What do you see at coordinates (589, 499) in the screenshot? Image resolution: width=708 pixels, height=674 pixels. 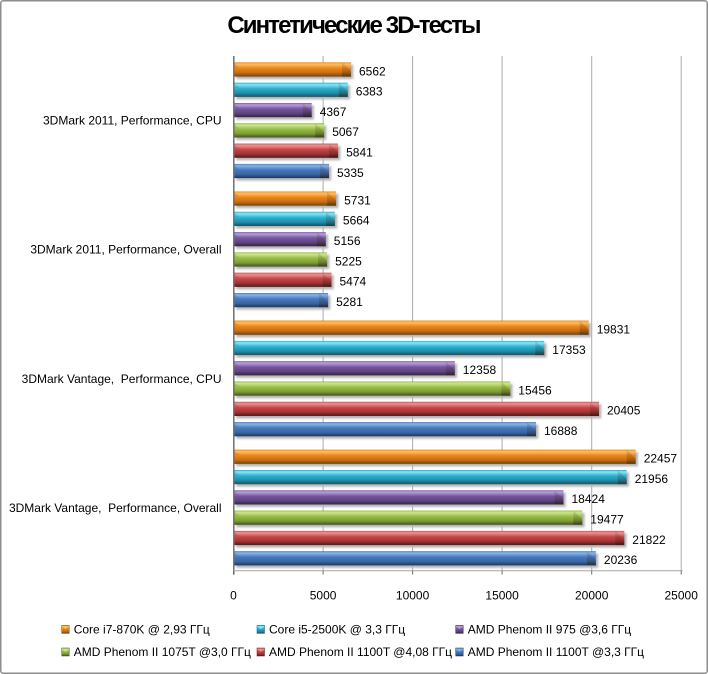 I see `svg-text: 18424` at bounding box center [589, 499].